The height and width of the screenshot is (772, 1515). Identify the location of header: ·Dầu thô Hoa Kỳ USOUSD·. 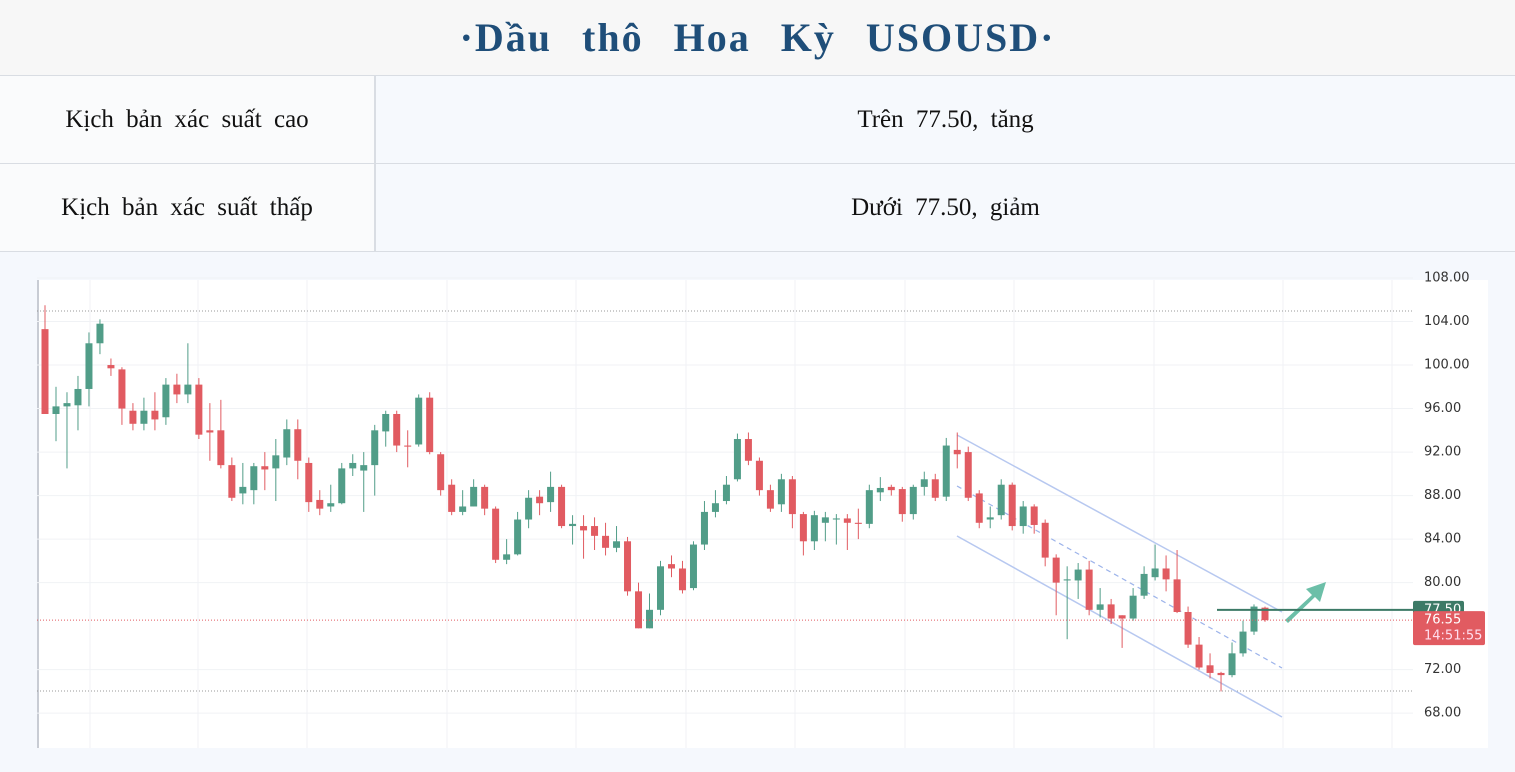
(757, 38).